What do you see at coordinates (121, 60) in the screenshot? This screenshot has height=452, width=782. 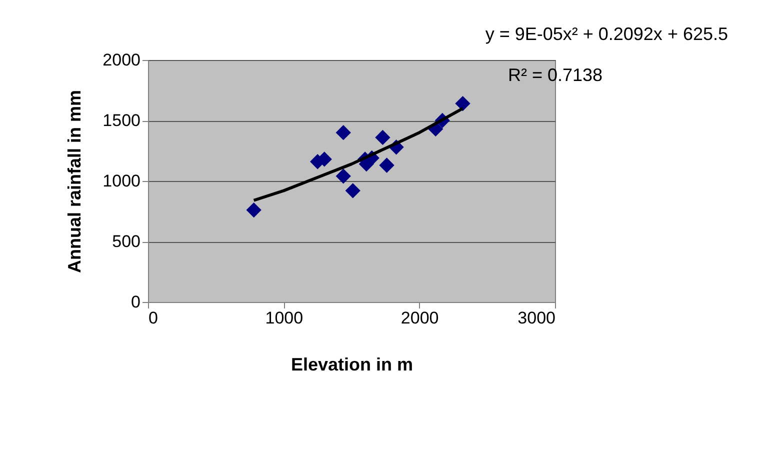 I see `y-tick-label: 2000` at bounding box center [121, 60].